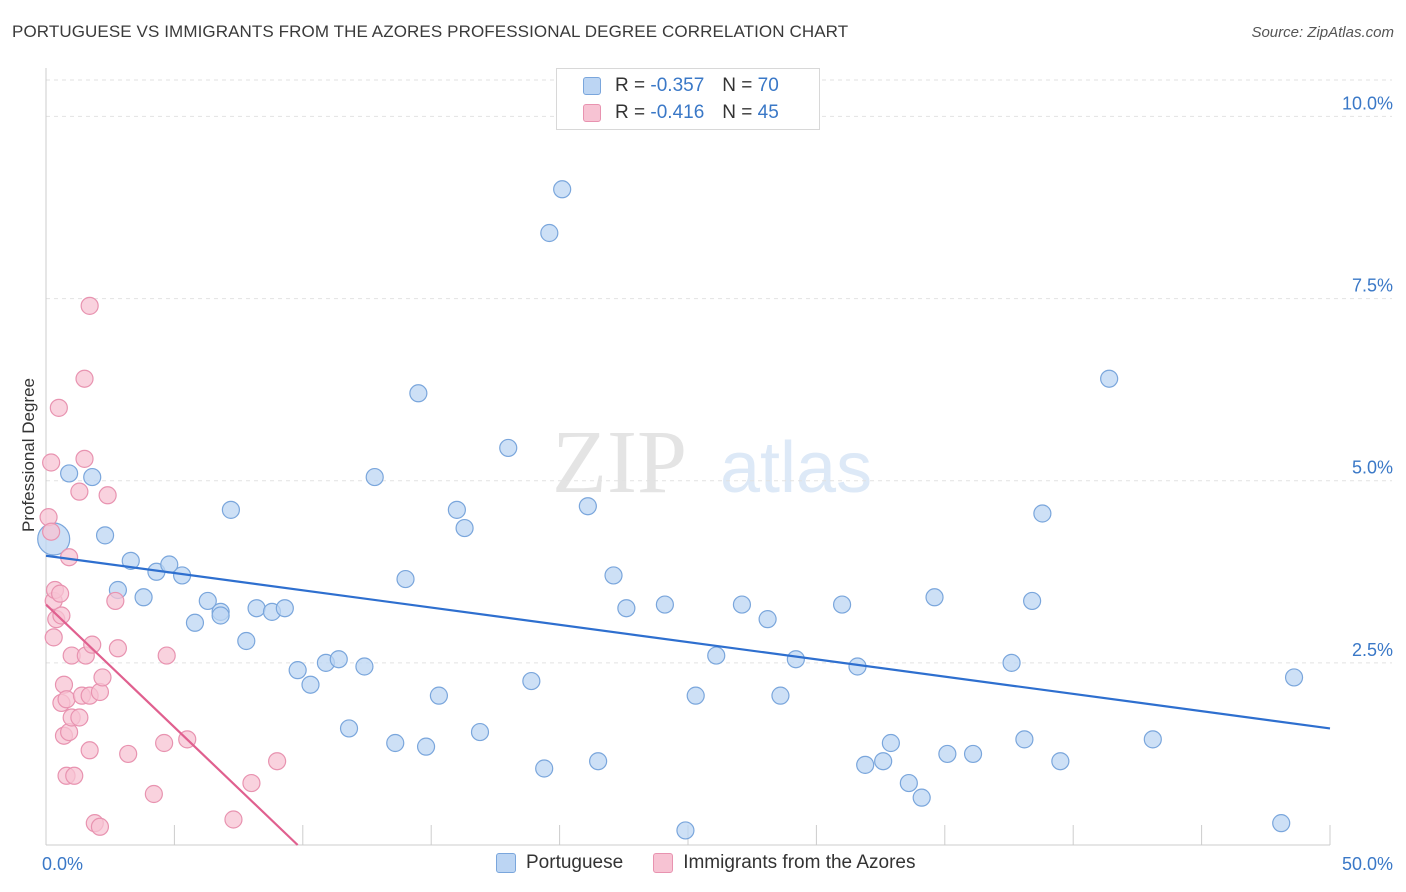  I want to click on y-axis-label: Professional Degree, so click(28, 455).